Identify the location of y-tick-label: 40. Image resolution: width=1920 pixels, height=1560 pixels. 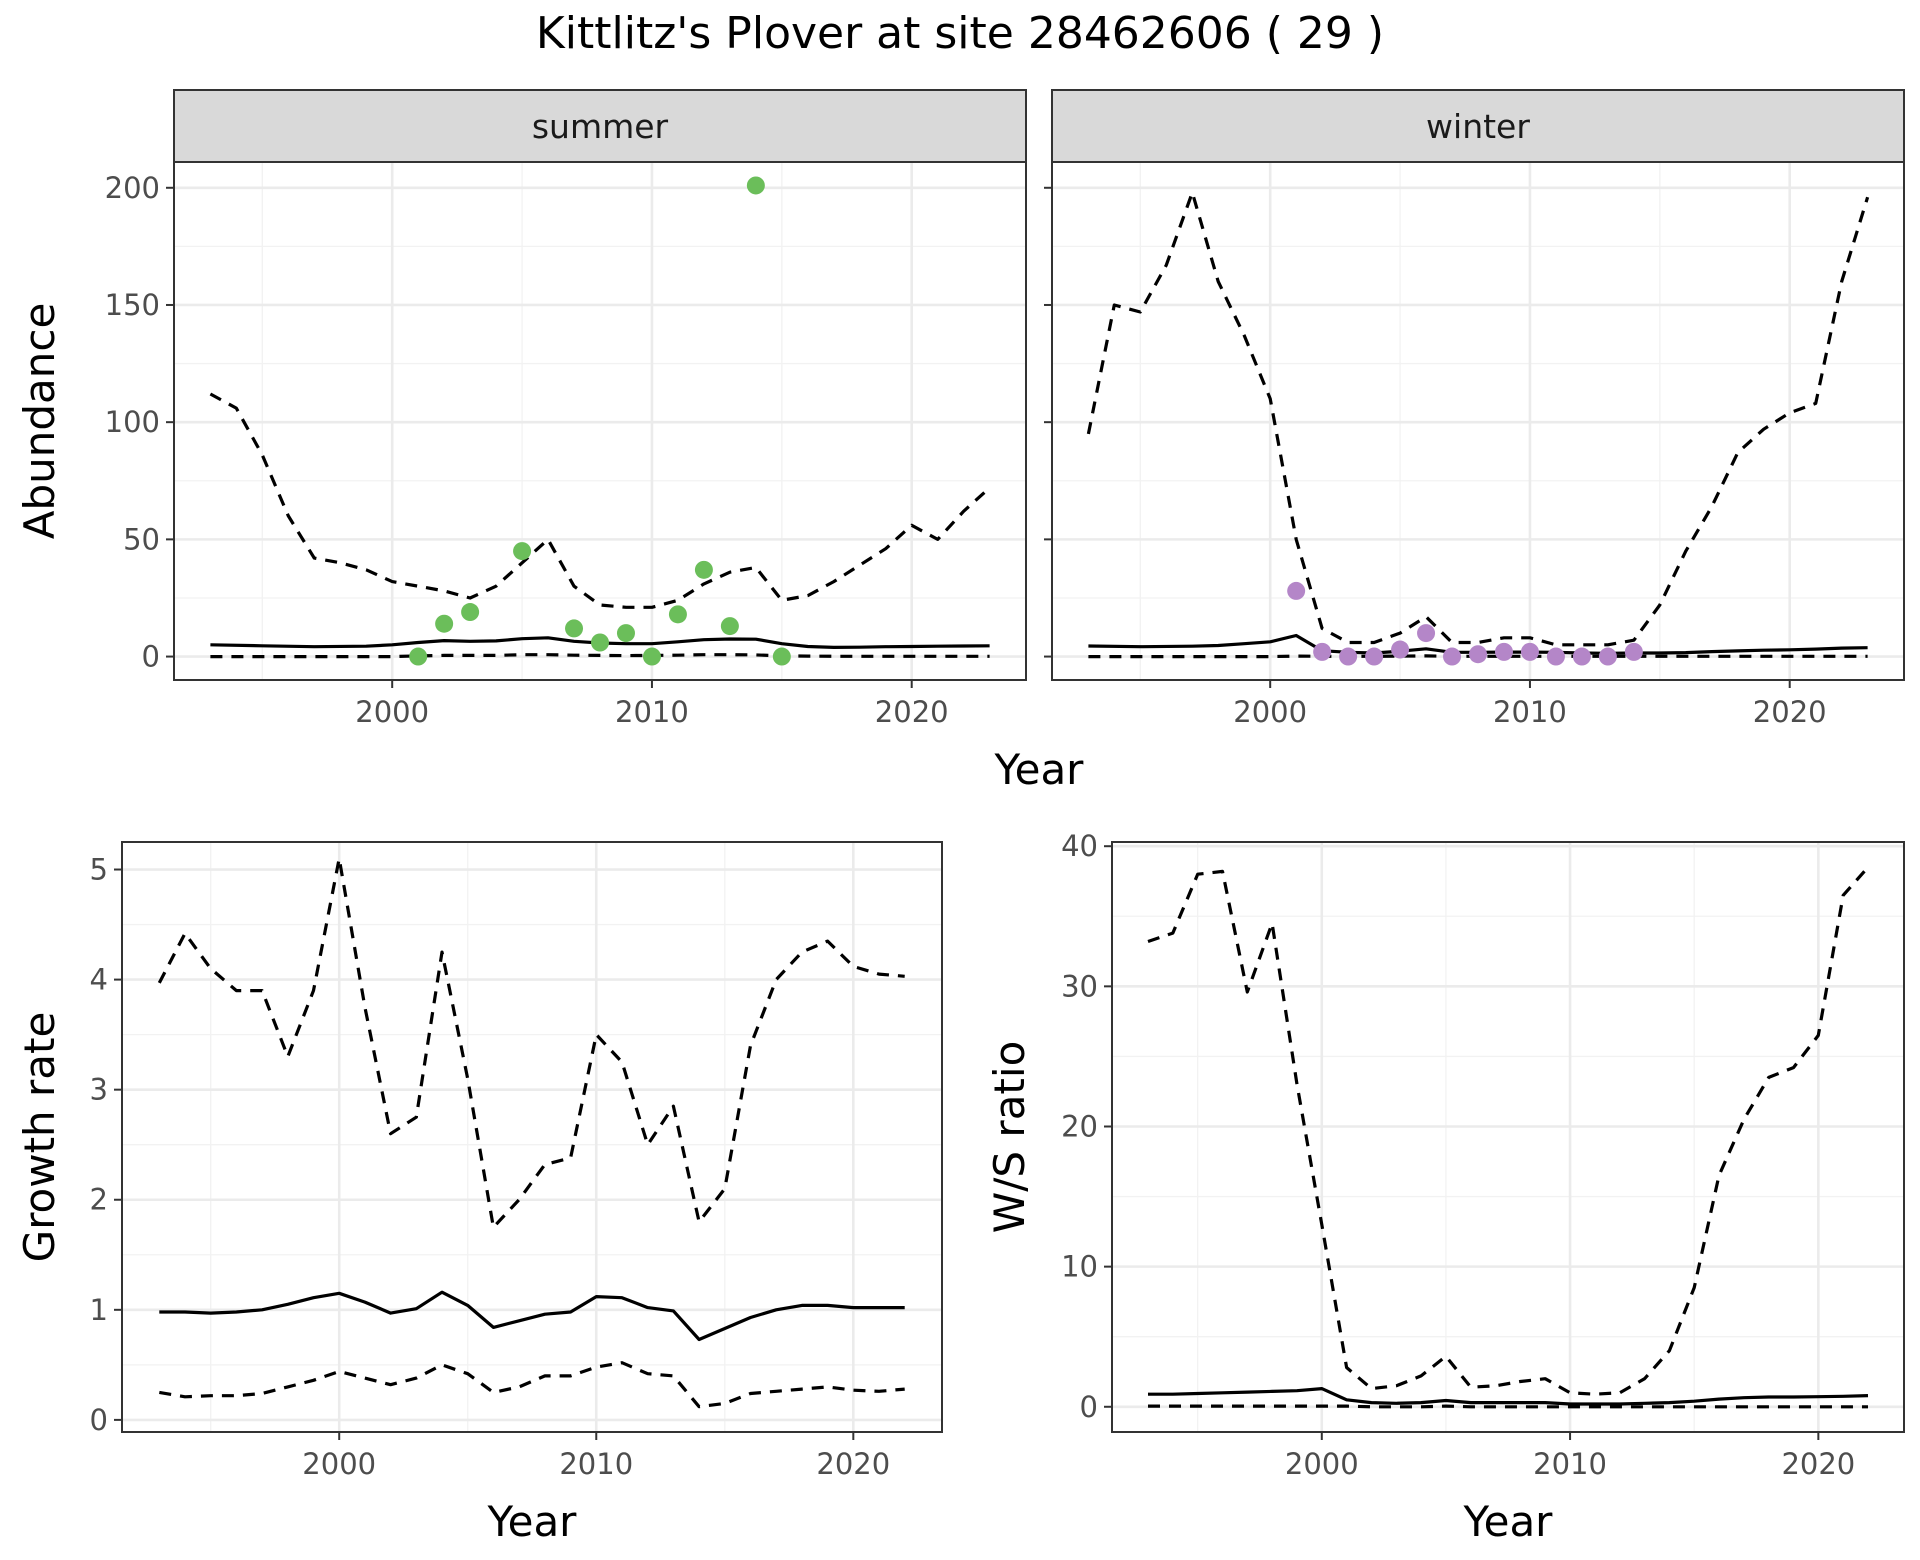
(1079, 846).